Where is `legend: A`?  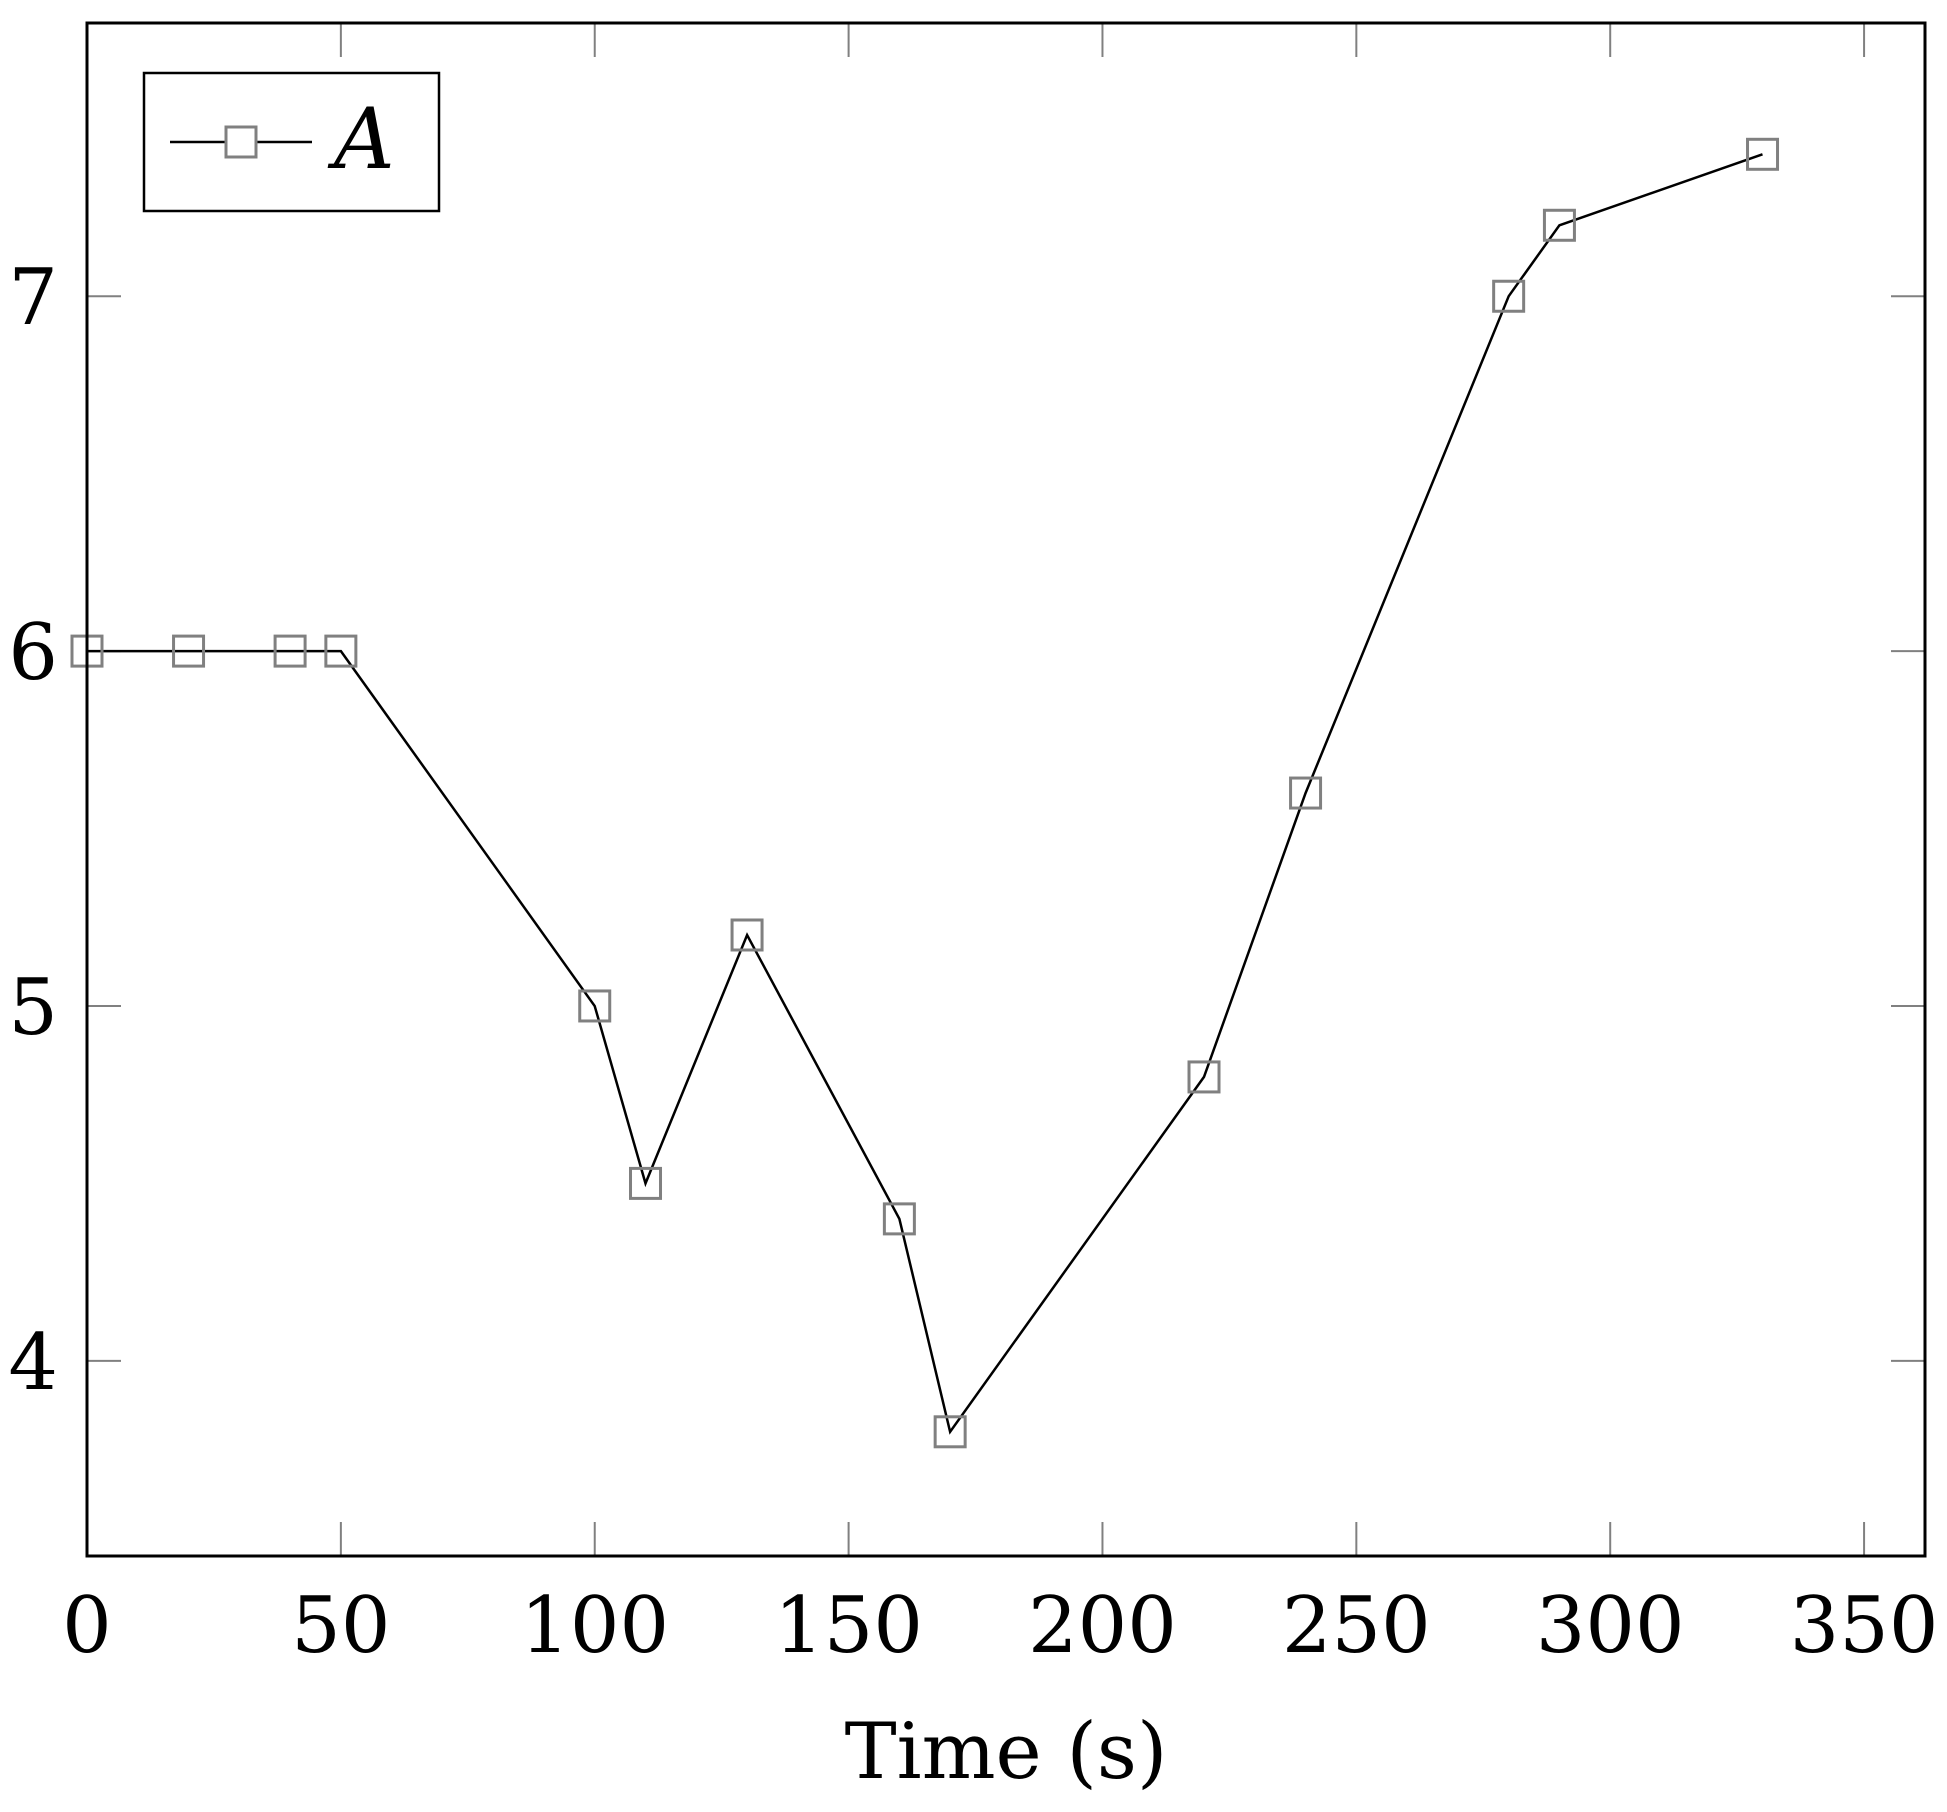 legend: A is located at coordinates (291, 142).